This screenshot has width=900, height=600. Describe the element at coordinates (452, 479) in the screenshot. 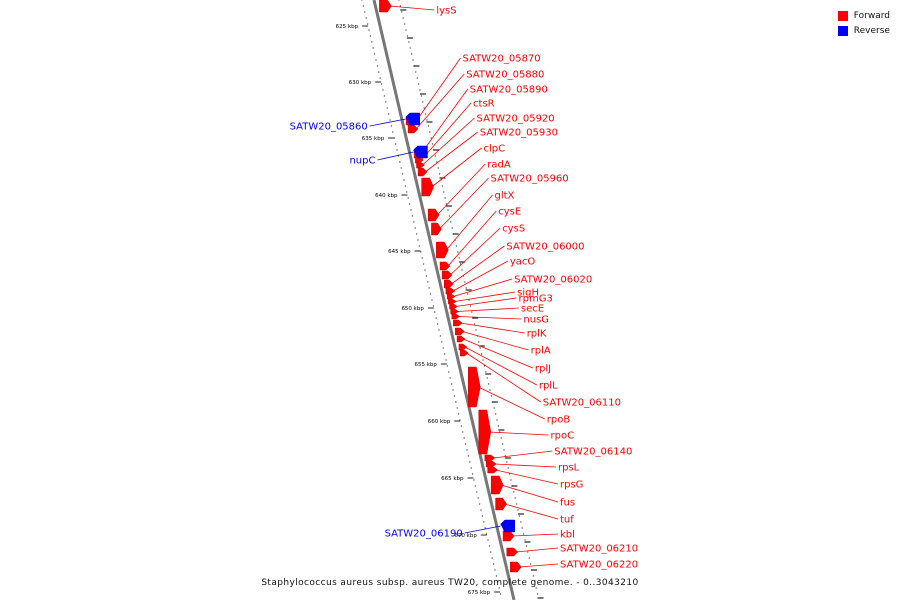

I see `tick-label: 665 kbp` at that location.